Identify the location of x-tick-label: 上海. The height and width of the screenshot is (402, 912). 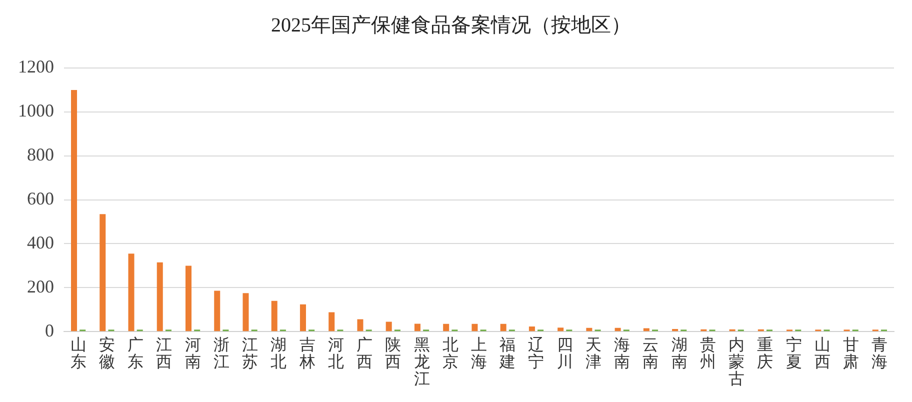
(479, 353).